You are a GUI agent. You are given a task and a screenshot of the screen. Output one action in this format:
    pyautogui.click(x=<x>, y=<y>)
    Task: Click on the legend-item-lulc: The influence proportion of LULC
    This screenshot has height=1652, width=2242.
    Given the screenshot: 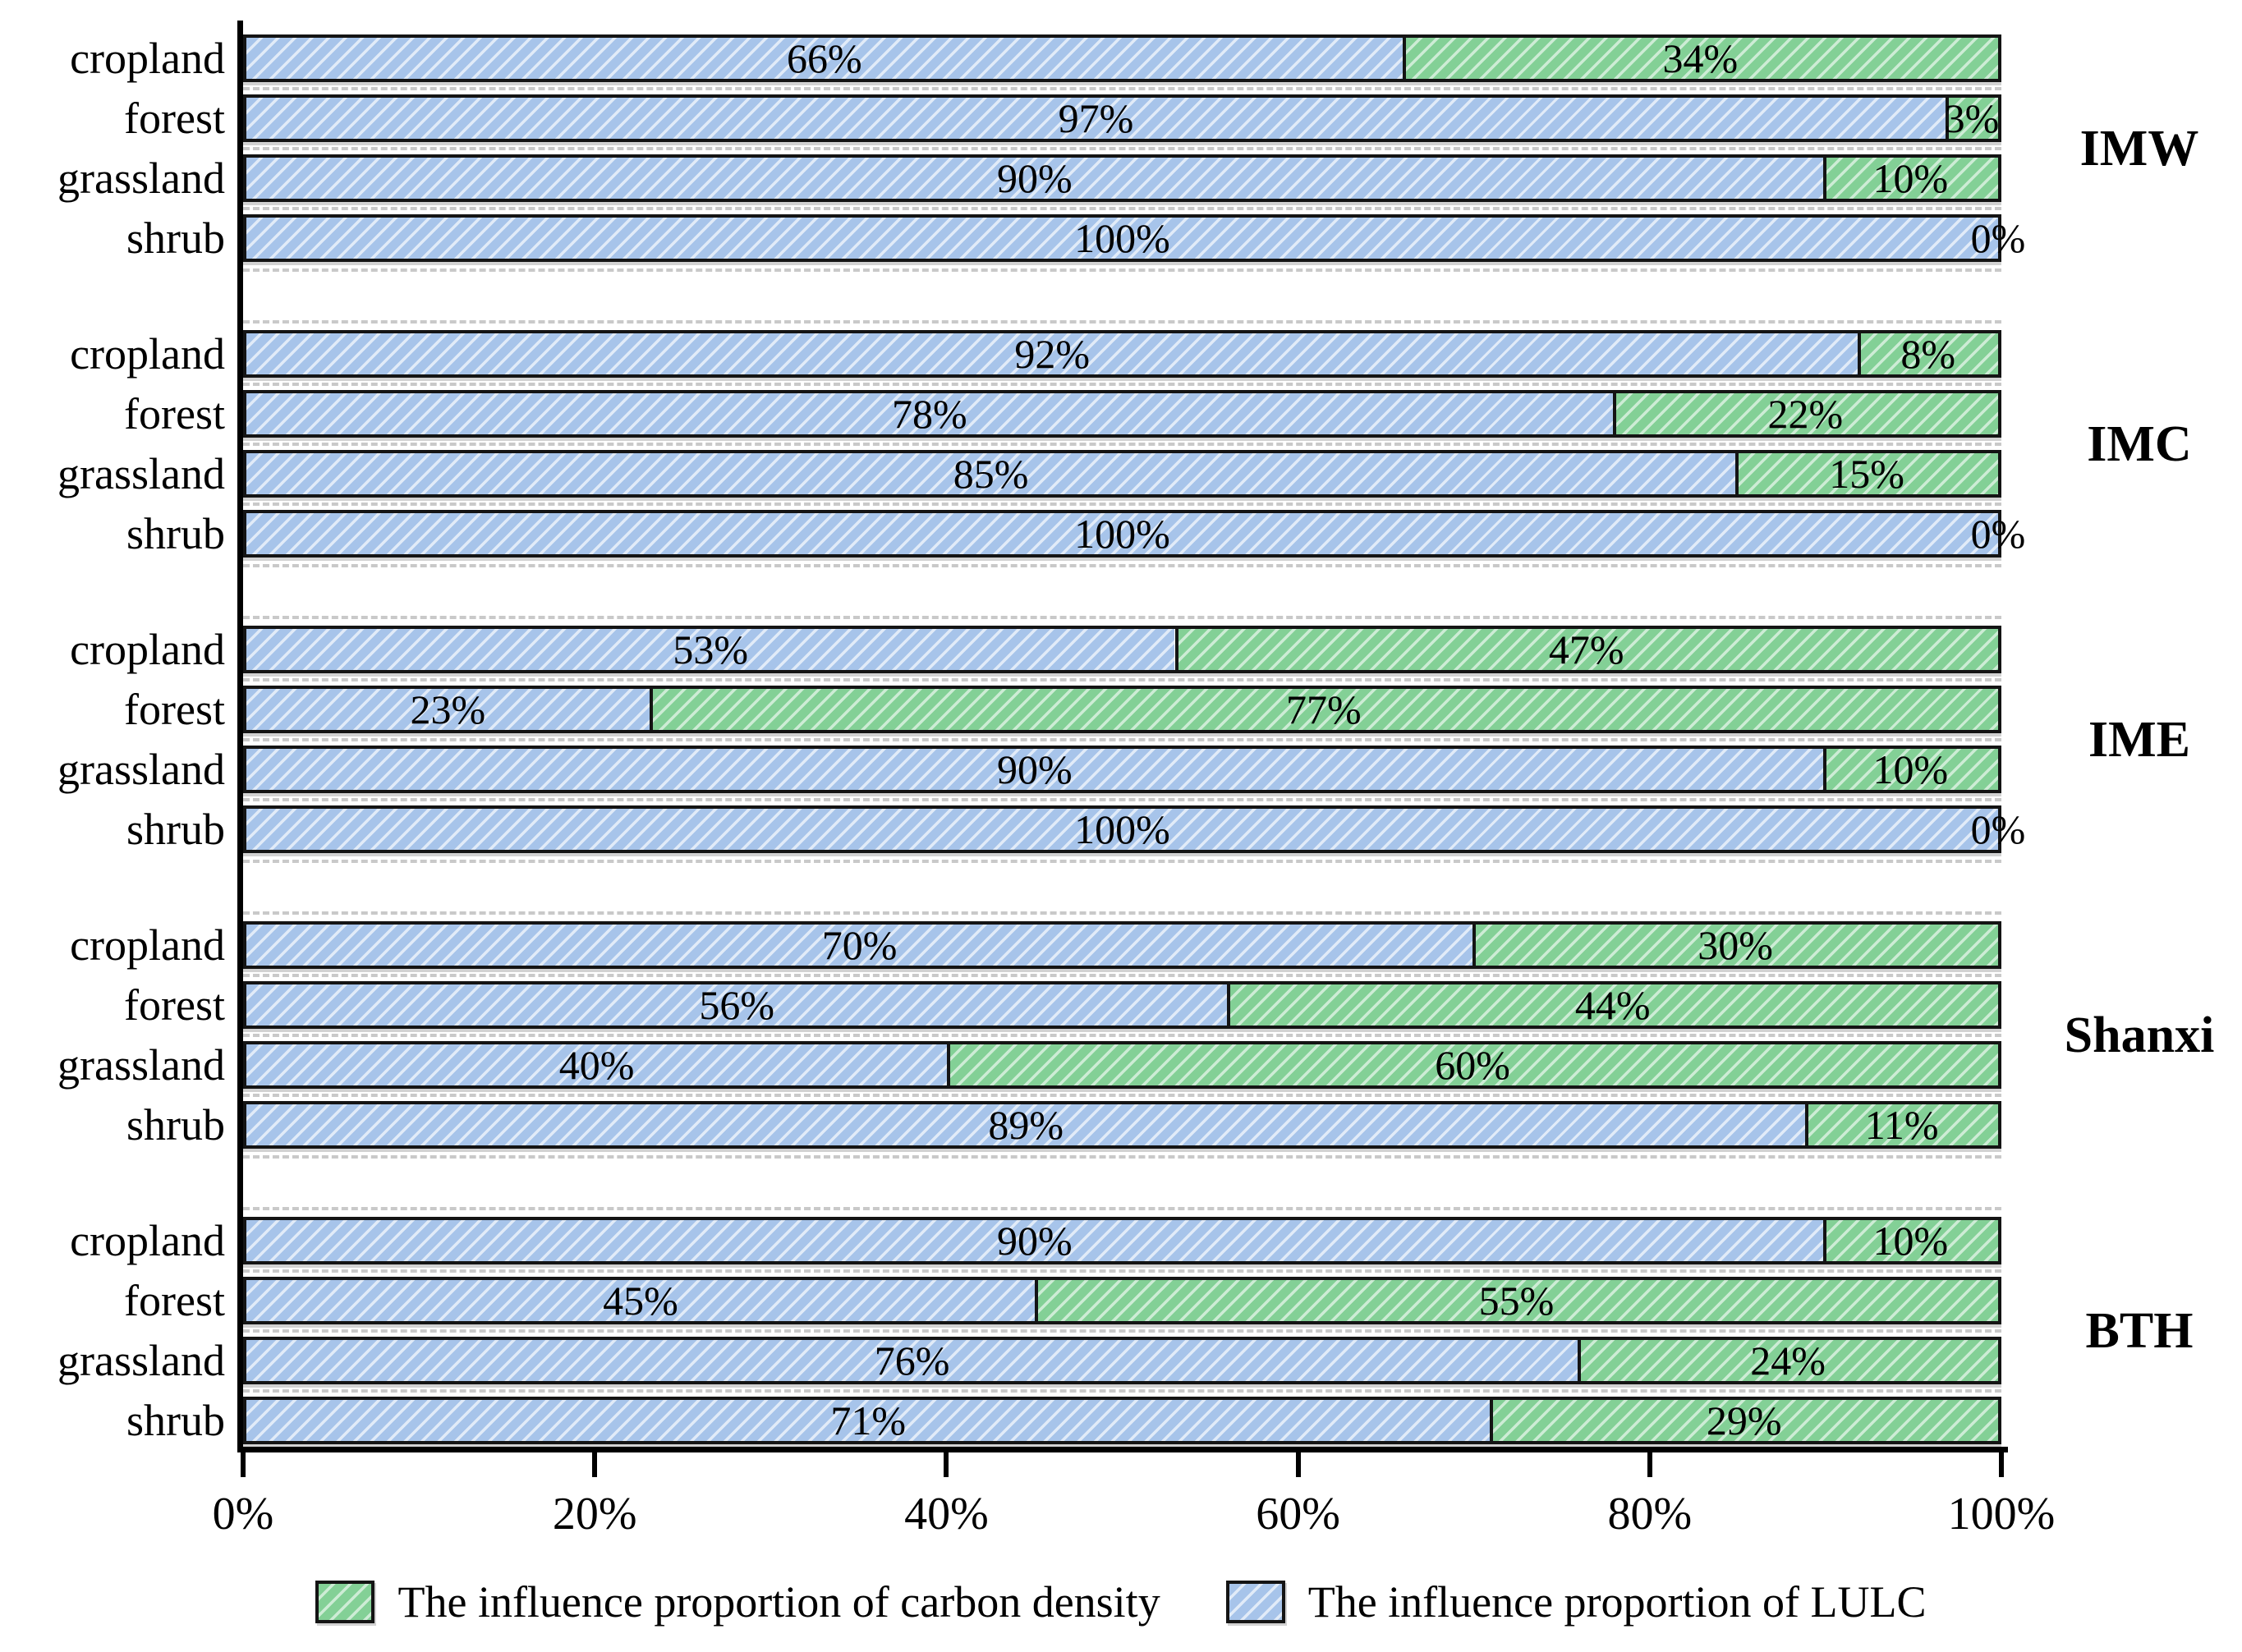 What is the action you would take?
    pyautogui.click(x=1576, y=1602)
    